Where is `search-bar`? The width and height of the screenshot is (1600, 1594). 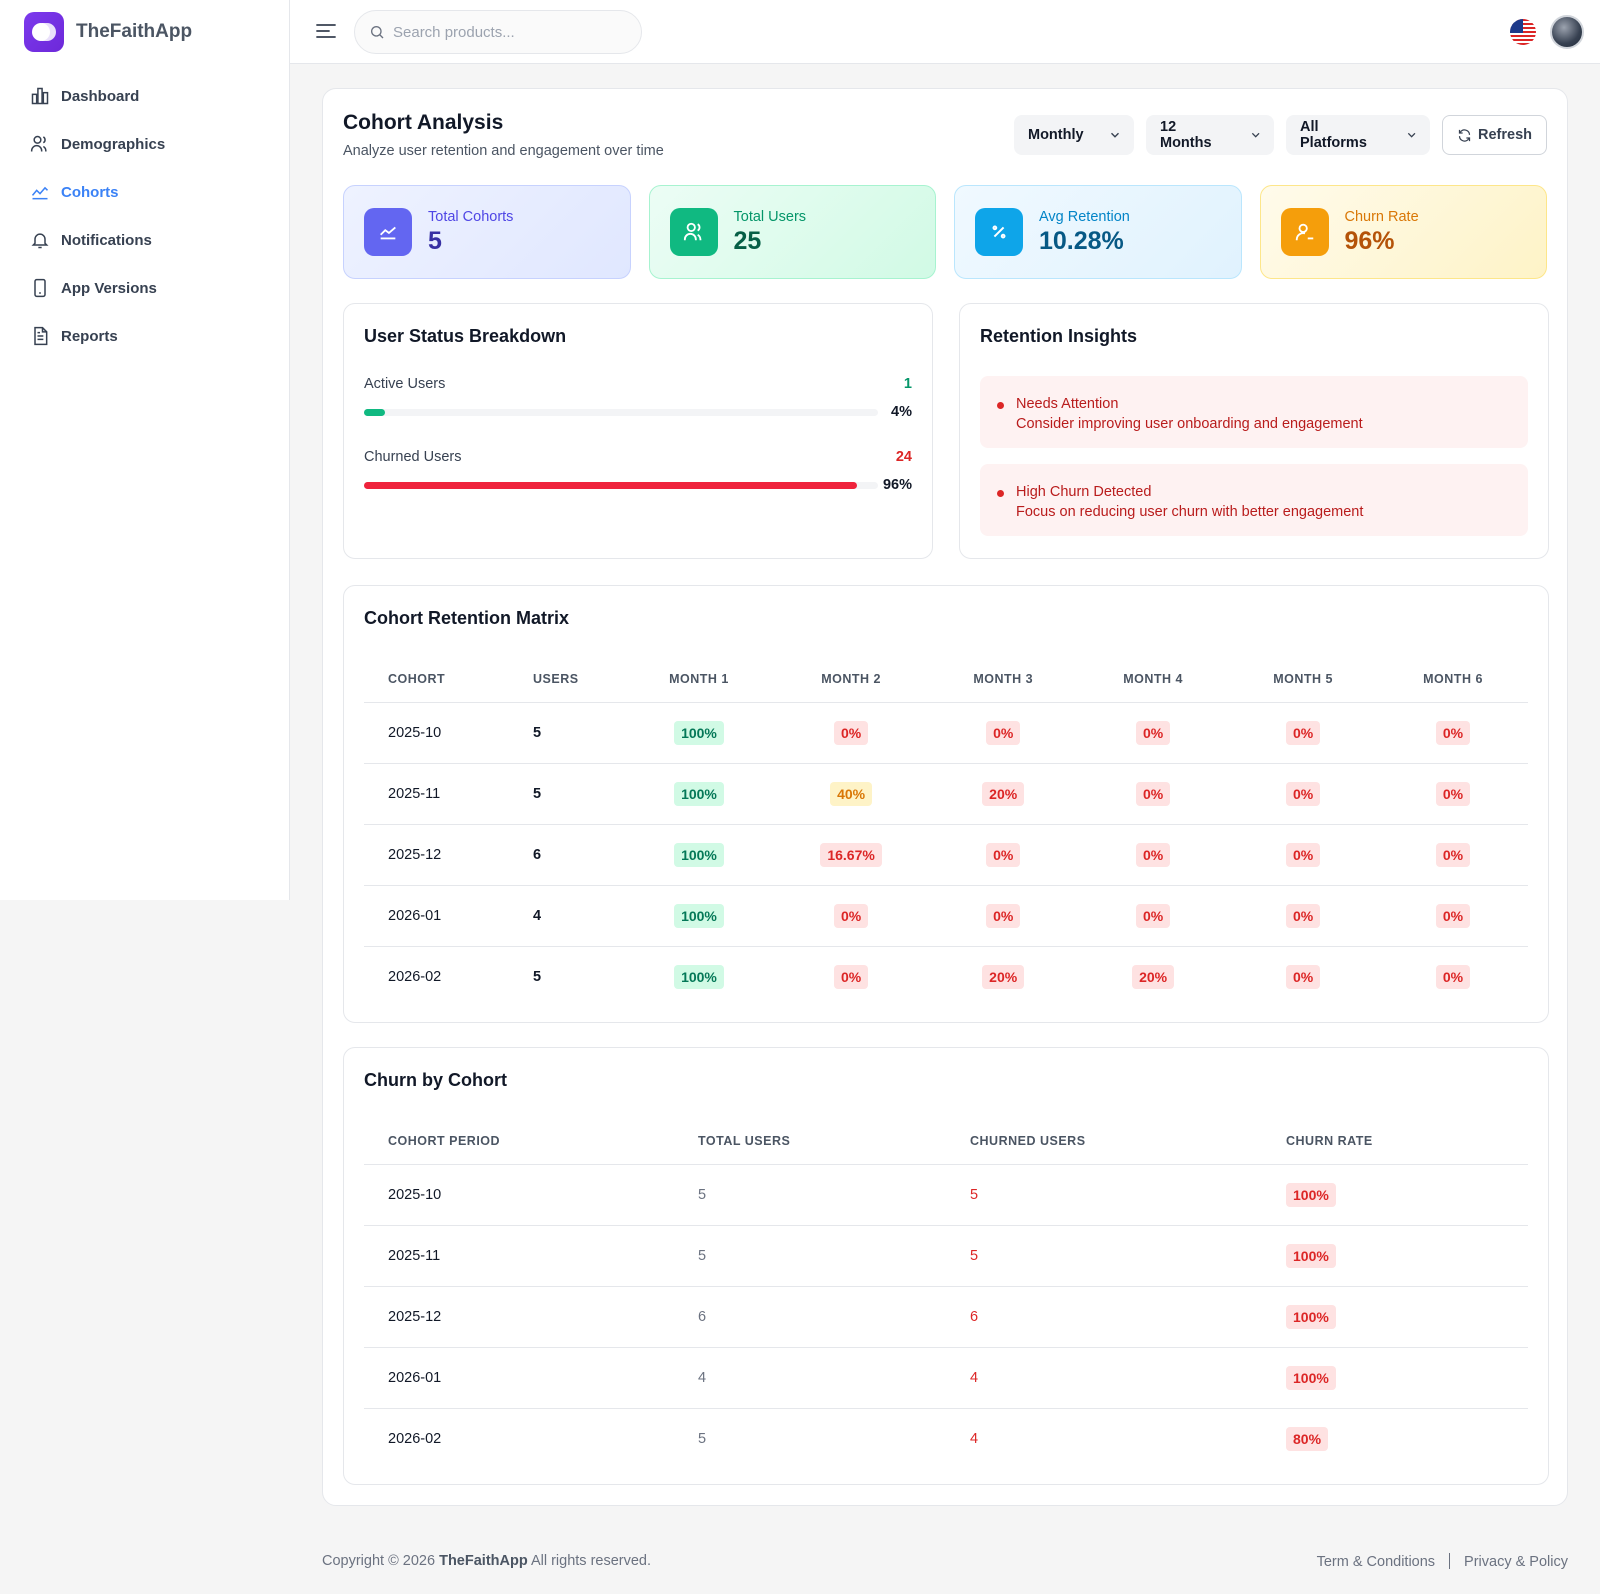 search-bar is located at coordinates (498, 32).